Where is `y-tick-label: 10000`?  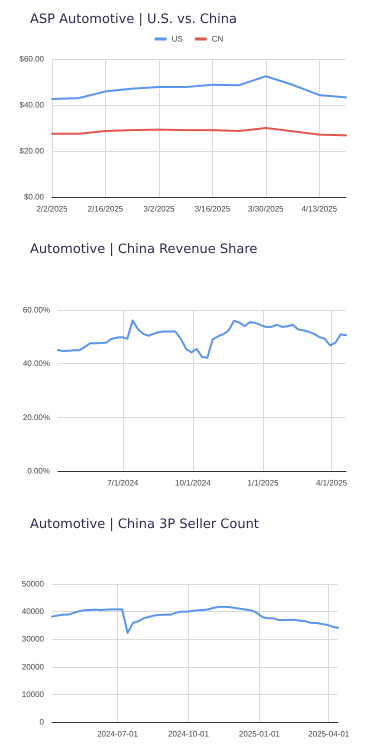 y-tick-label: 10000 is located at coordinates (33, 694).